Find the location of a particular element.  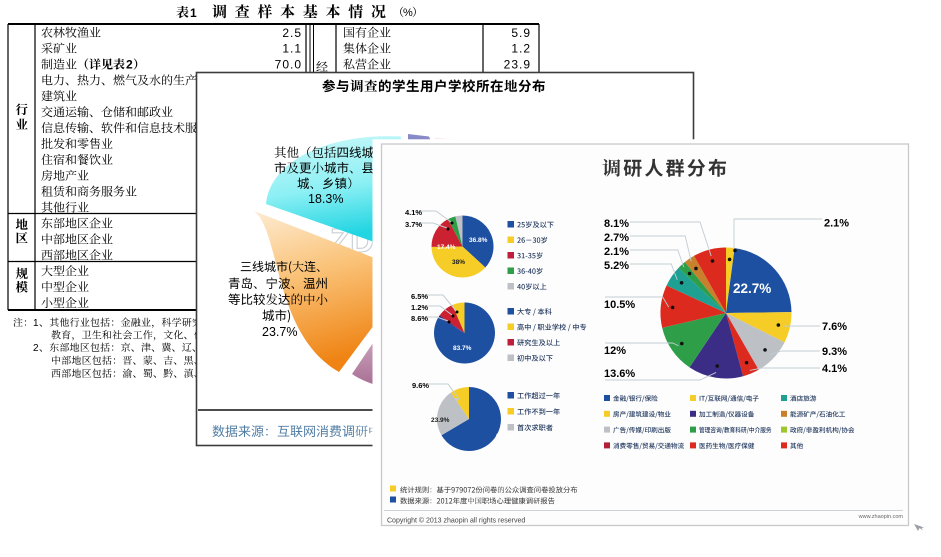

svg-text: 13.6% is located at coordinates (619, 374).